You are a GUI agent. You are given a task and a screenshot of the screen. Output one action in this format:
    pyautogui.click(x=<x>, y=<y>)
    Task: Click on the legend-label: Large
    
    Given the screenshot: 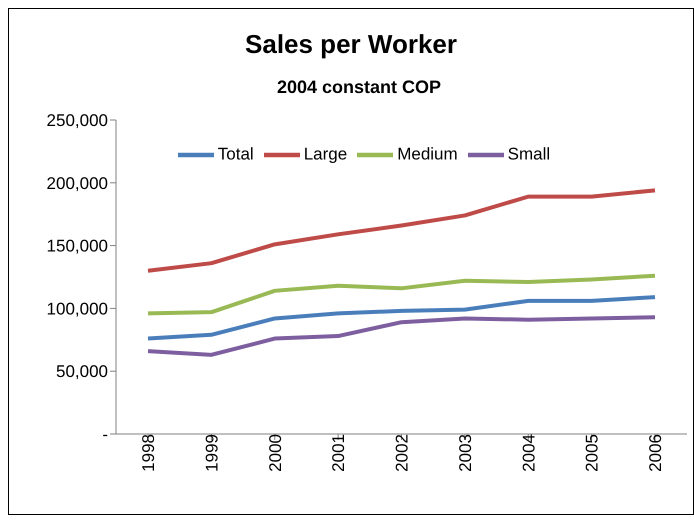 What is the action you would take?
    pyautogui.click(x=326, y=154)
    